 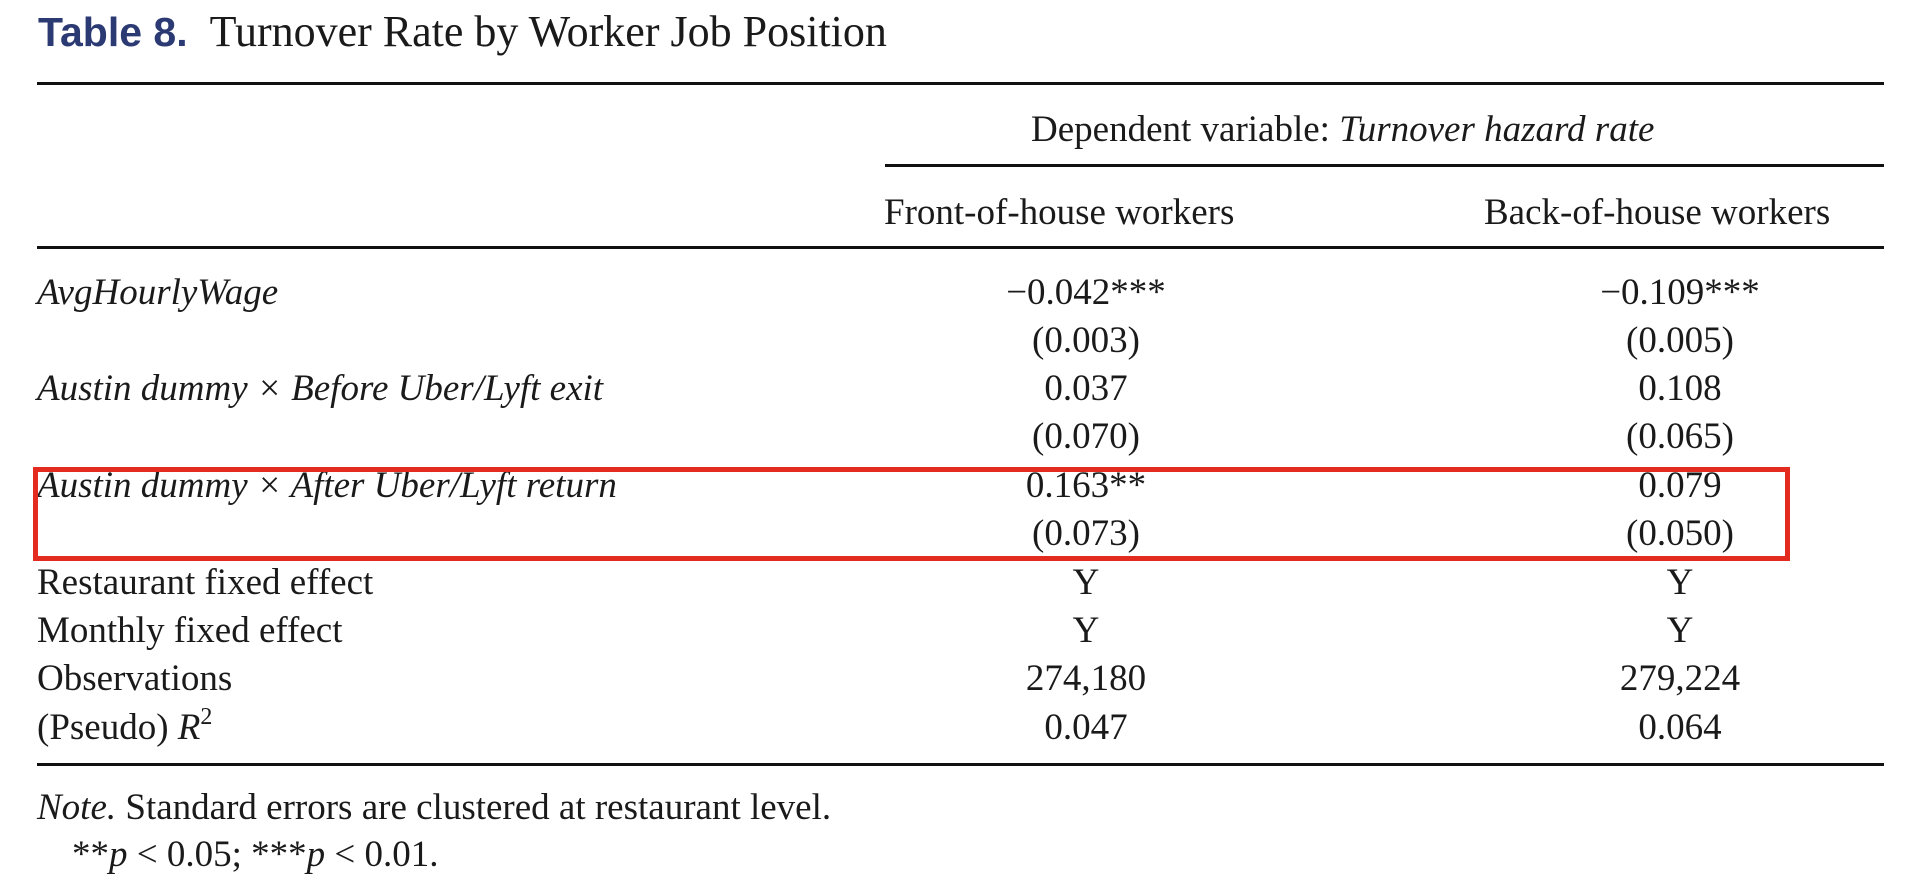 I want to click on row-label-restaurant-fe: Restaurant fixed effect, so click(x=205, y=582).